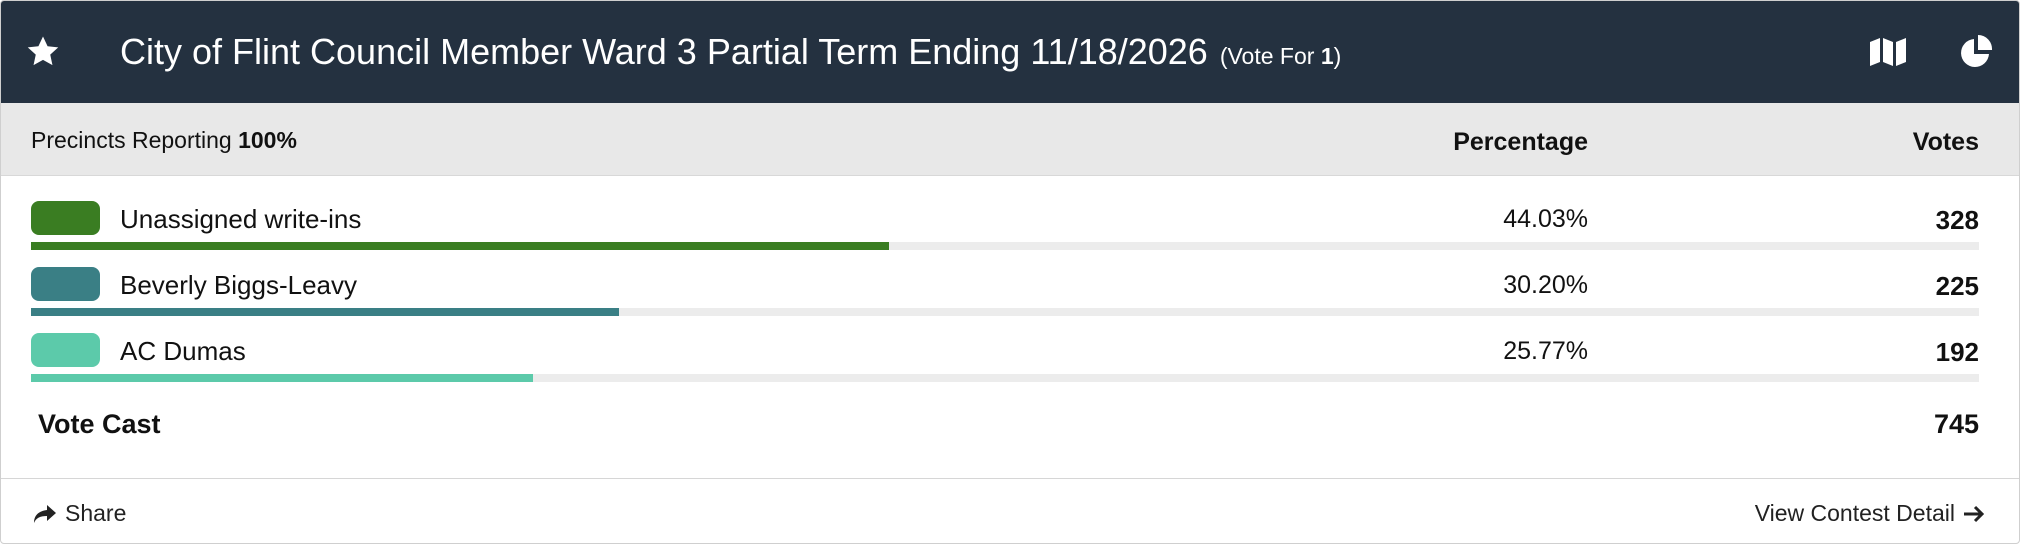  What do you see at coordinates (1010, 300) in the screenshot?
I see `candidate-row: Beverly Biggs-Leavy 30.20% 225` at bounding box center [1010, 300].